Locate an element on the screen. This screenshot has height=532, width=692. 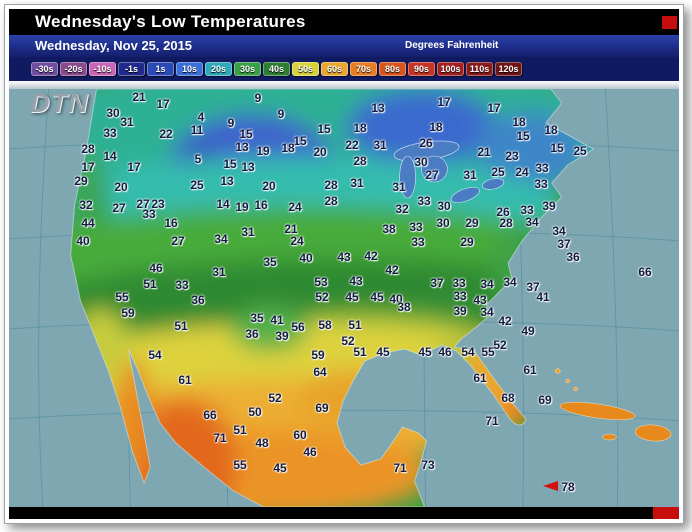
title-bar: Wednesday's Low Temperatures is located at coordinates (344, 22).